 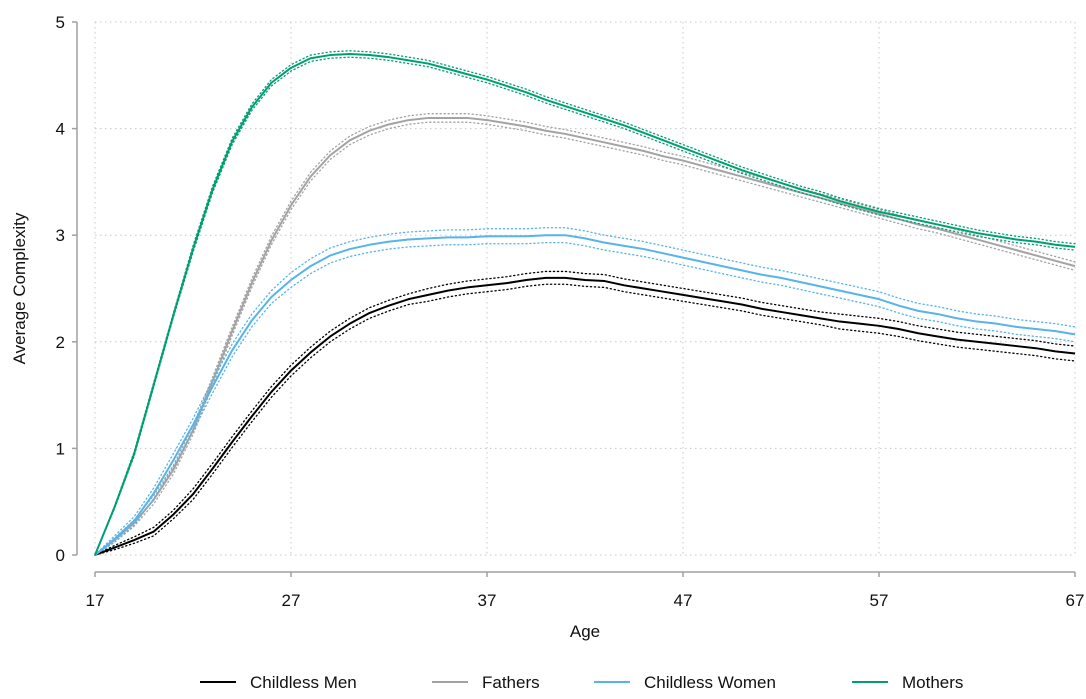 I want to click on y-tick-label: 4, so click(x=60, y=129).